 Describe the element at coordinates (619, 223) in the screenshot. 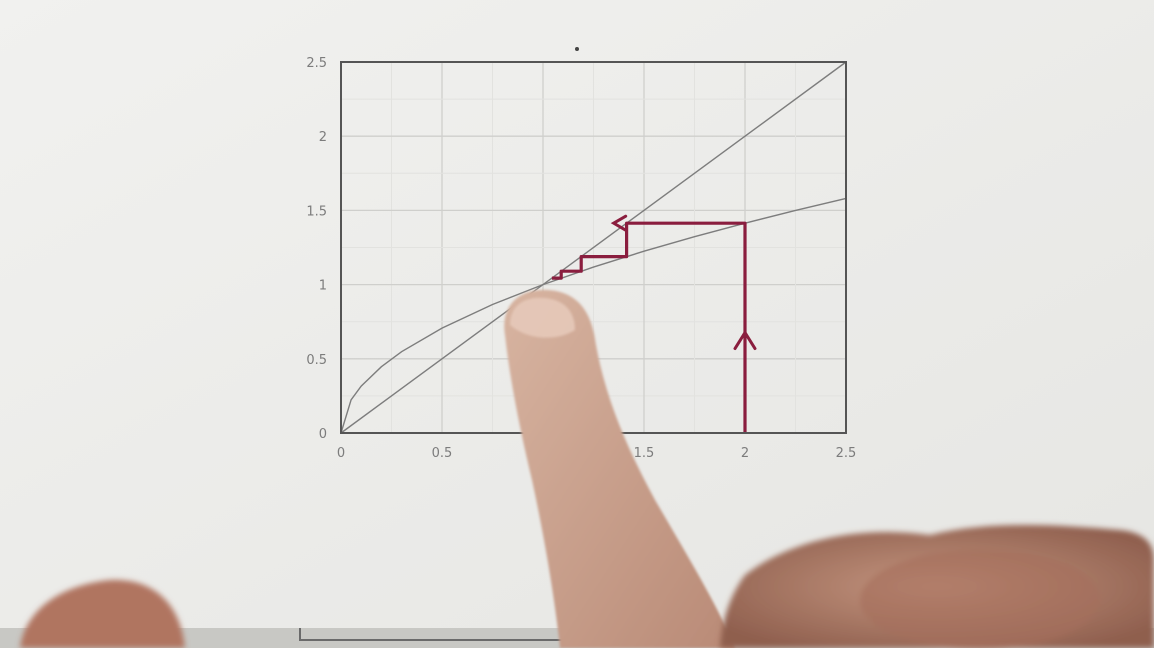

I see `arrow-left-icon` at that location.